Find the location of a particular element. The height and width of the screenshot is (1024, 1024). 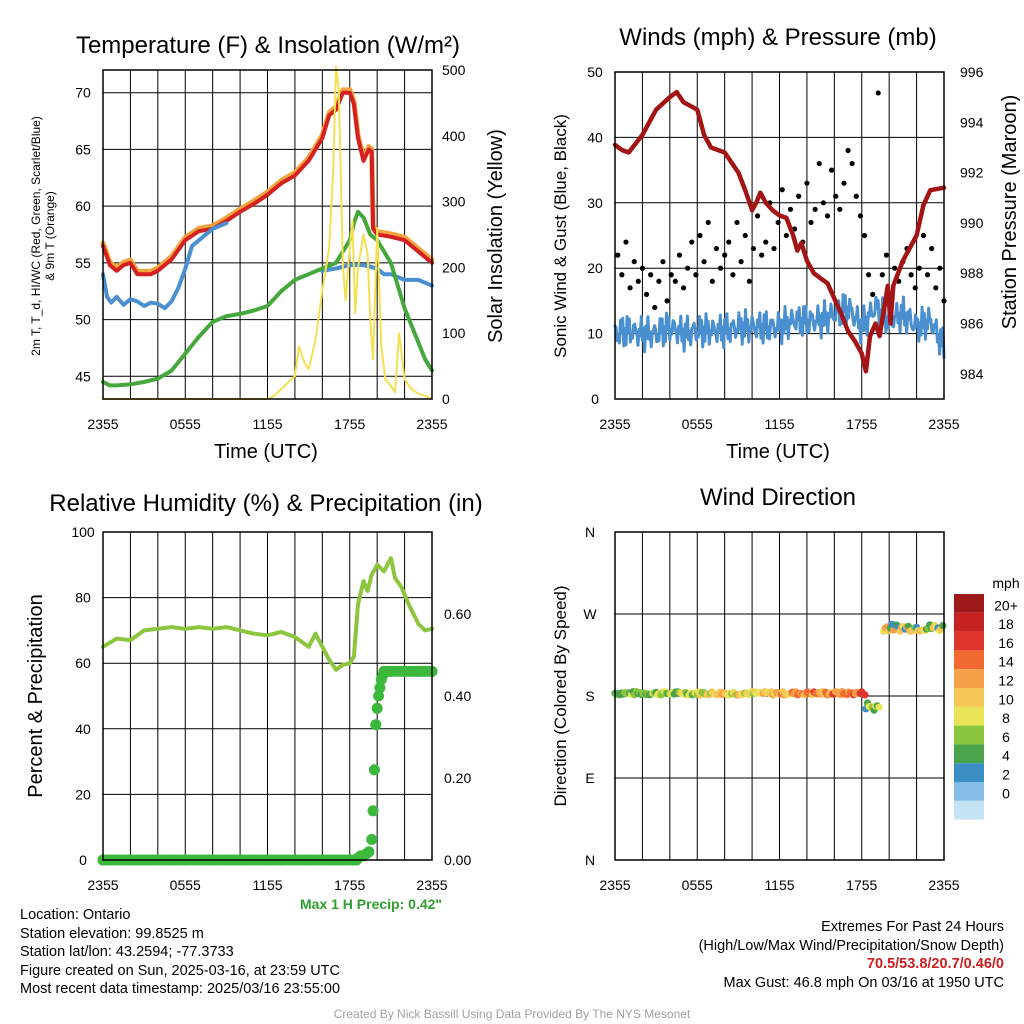

wind-y-tick-label: 30 is located at coordinates (595, 203).